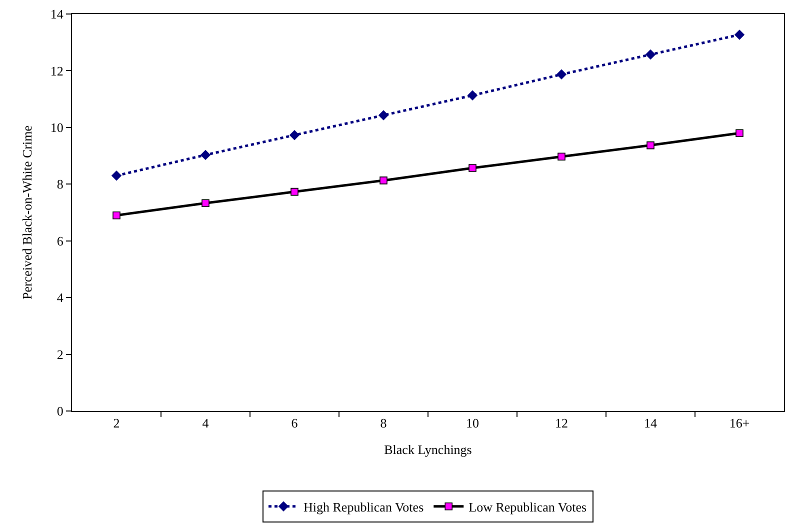 This screenshot has width=787, height=526. What do you see at coordinates (364, 506) in the screenshot?
I see `legend-label: High Republican Votes` at bounding box center [364, 506].